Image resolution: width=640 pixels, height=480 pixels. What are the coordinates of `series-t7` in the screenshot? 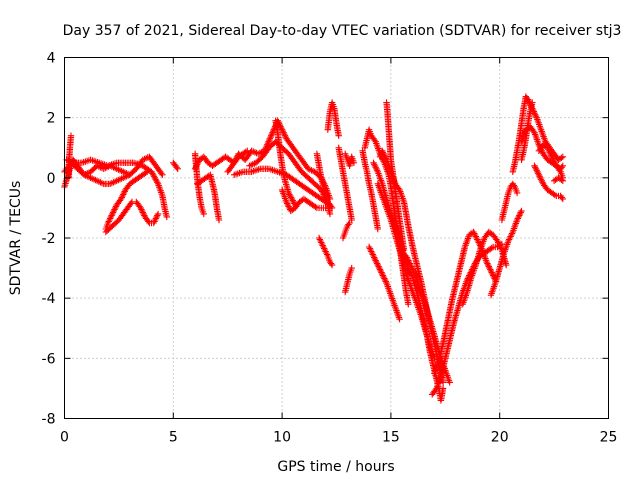 It's located at (147, 212).